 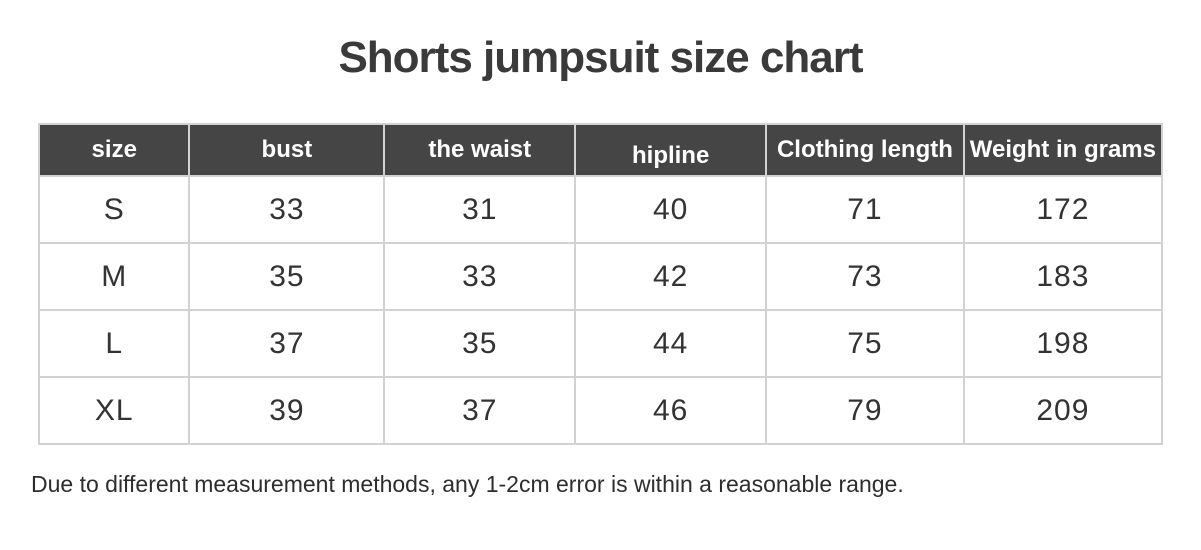 I want to click on table-row-xl: XL 39 37 46 79 209, so click(x=600, y=410).